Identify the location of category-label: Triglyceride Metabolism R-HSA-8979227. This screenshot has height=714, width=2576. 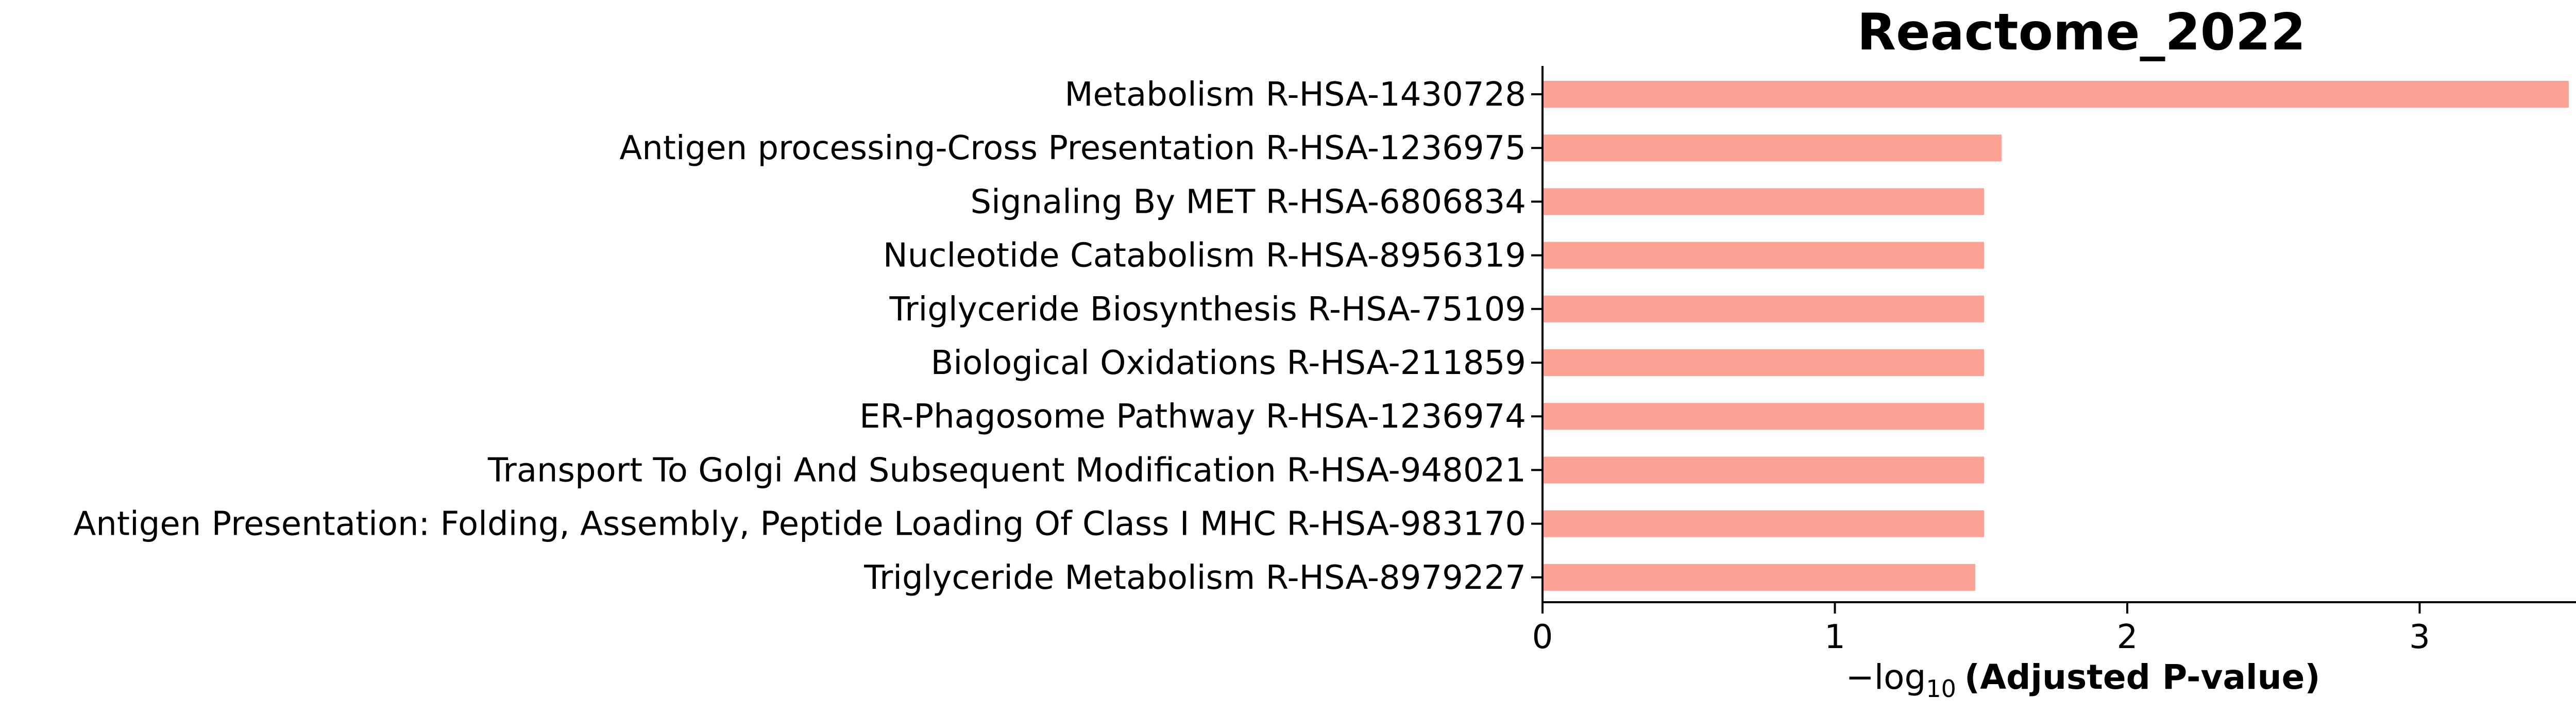
(1195, 578).